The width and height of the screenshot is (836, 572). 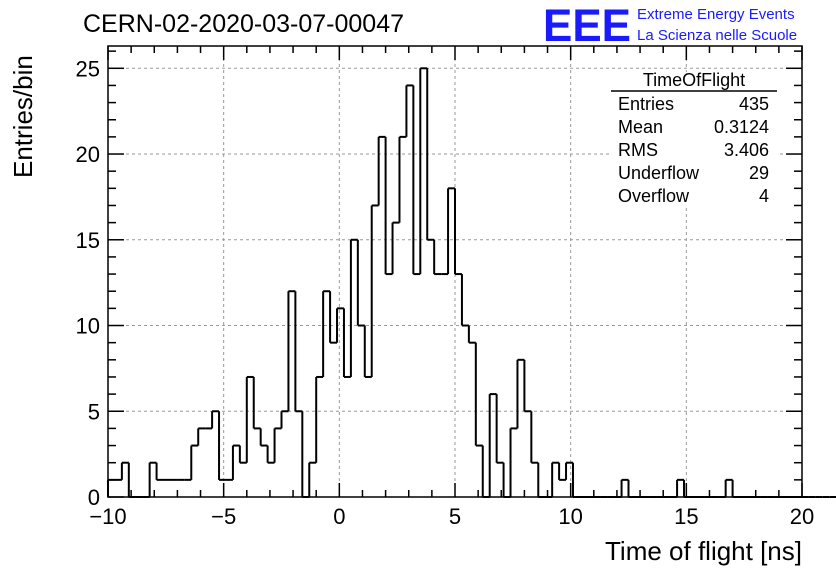 What do you see at coordinates (694, 80) in the screenshot?
I see `stats-box-title: TimeOfFlight` at bounding box center [694, 80].